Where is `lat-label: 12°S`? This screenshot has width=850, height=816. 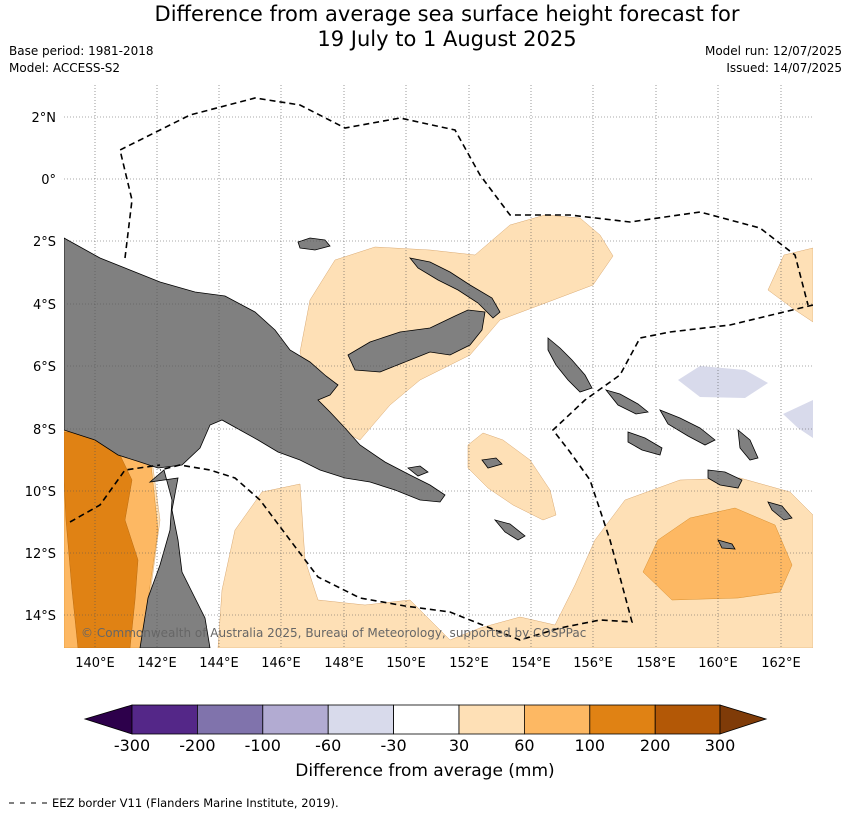 lat-label: 12°S is located at coordinates (40, 554).